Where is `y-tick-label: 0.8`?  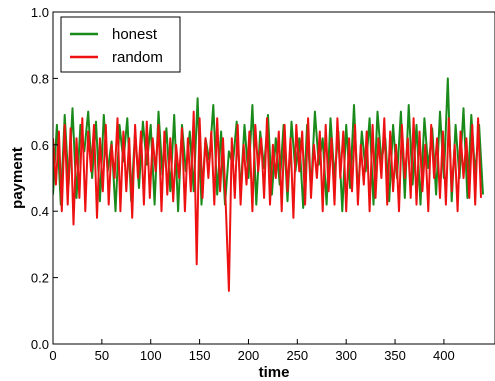 y-tick-label: 0.8 is located at coordinates (40, 78).